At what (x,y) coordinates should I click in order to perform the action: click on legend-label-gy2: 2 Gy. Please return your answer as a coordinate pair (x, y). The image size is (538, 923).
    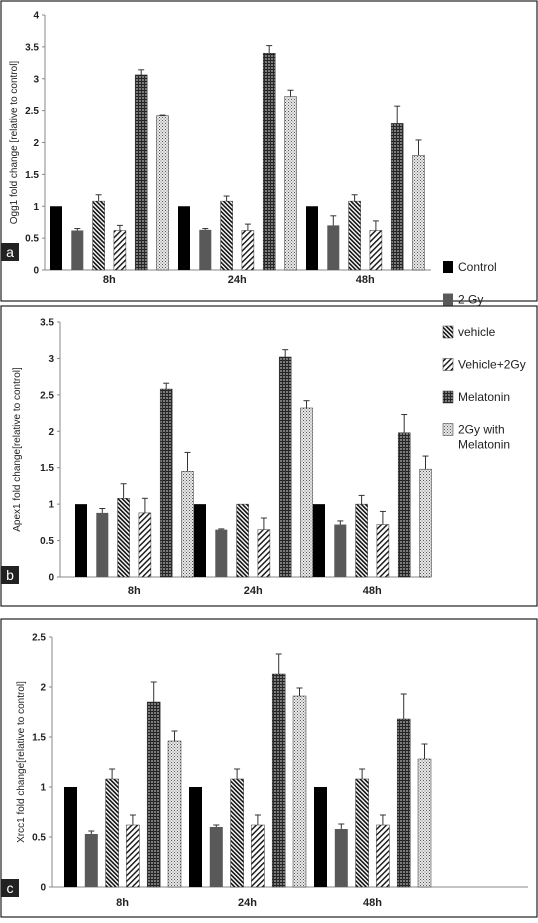
    Looking at the image, I should click on (470, 300).